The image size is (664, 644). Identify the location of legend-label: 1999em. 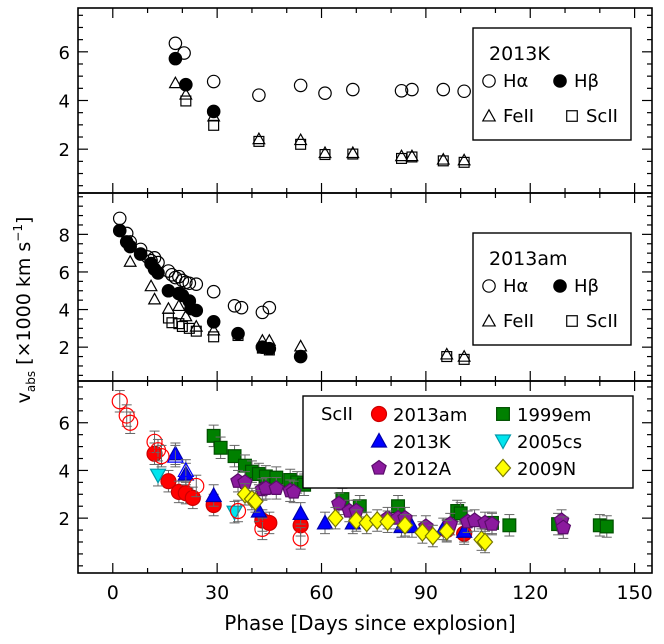
(554, 415).